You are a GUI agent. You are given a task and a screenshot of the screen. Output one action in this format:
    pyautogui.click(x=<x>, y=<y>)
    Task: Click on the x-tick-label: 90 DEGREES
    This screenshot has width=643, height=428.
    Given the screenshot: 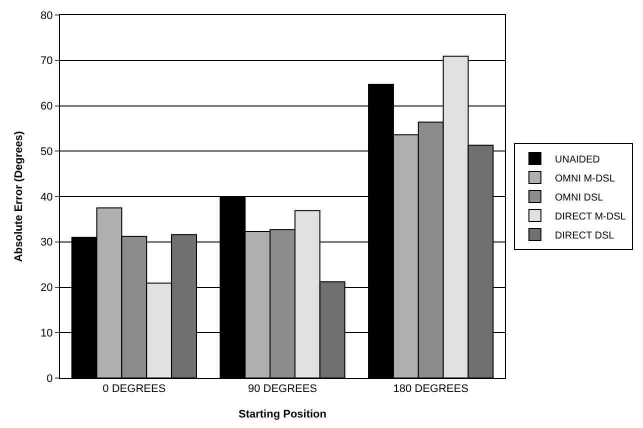 What is the action you would take?
    pyautogui.click(x=283, y=389)
    